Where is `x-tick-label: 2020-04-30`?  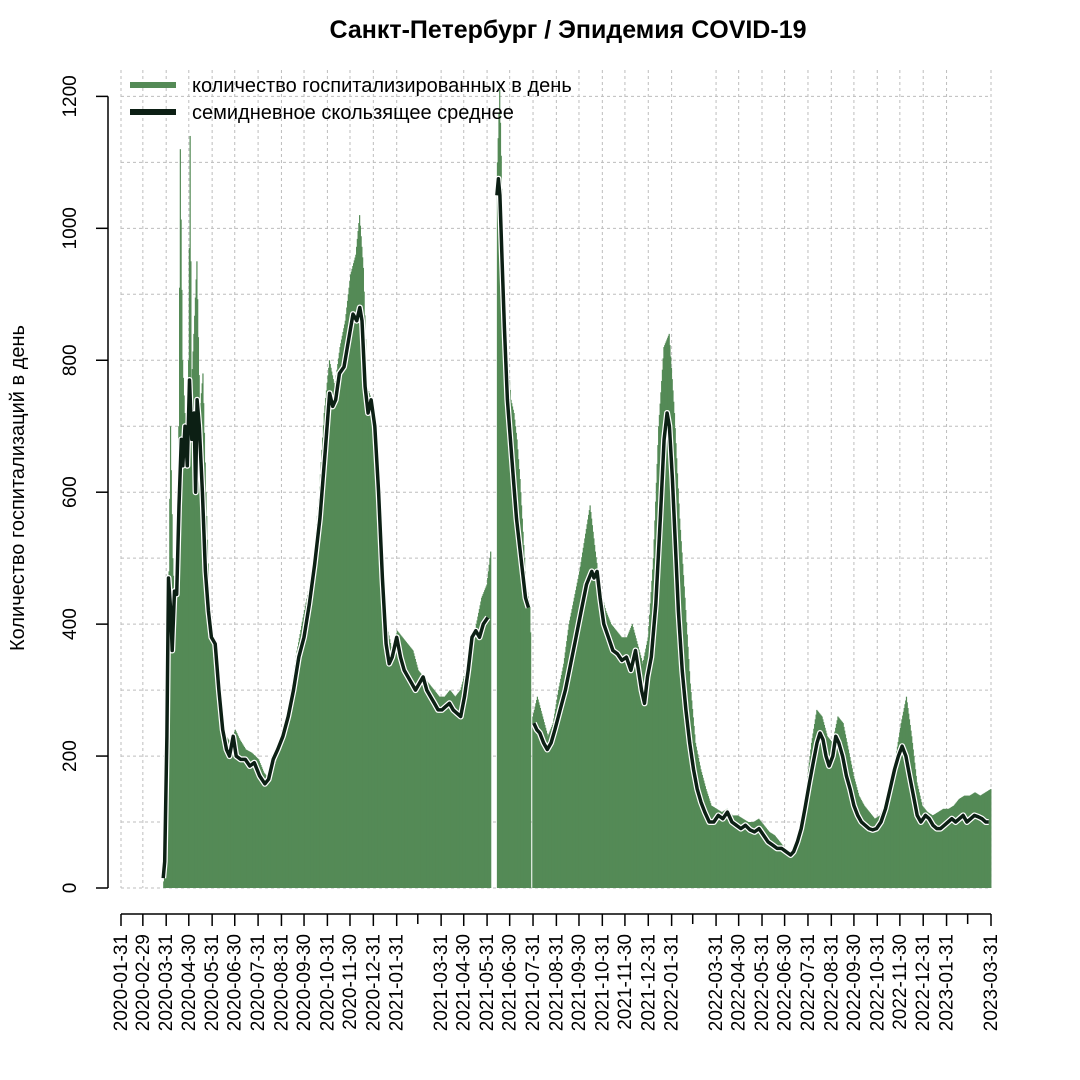
x-tick-label: 2020-04-30 is located at coordinates (189, 982).